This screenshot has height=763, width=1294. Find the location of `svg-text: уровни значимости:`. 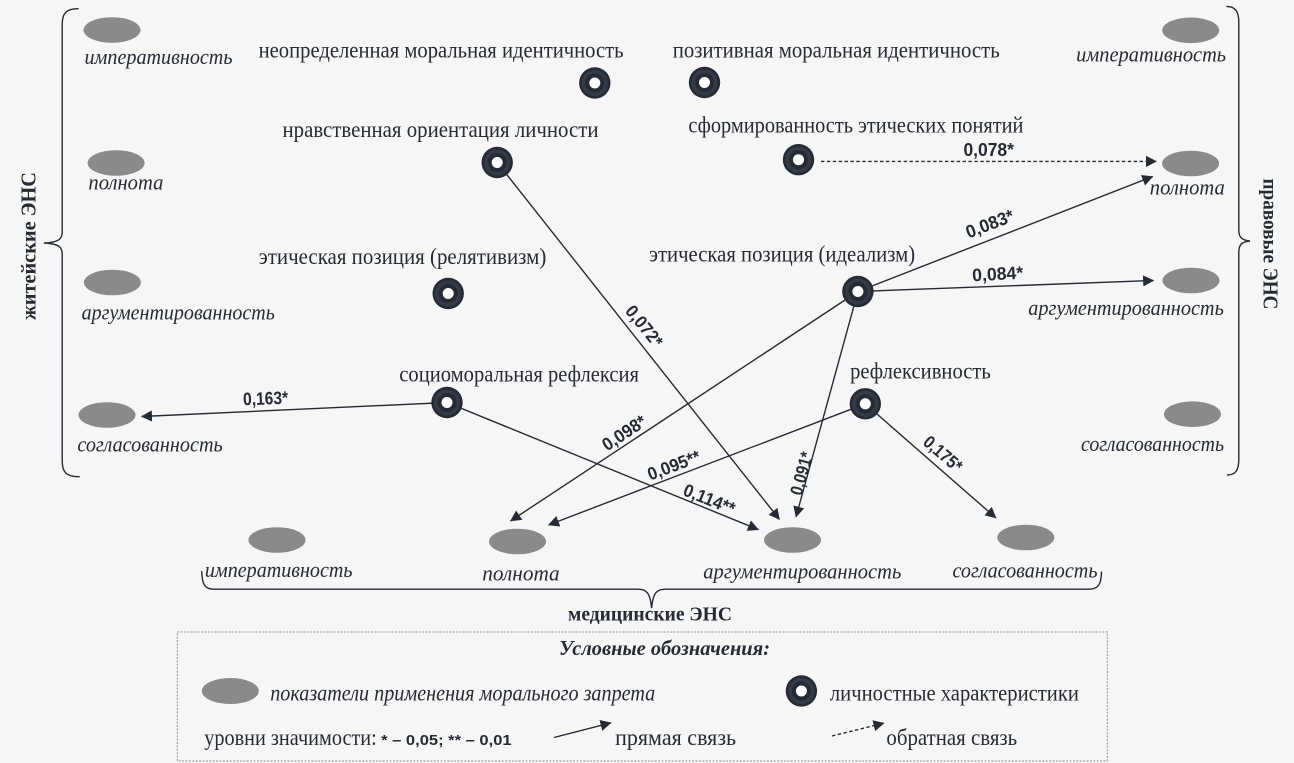

svg-text: уровни значимости: is located at coordinates (290, 737).